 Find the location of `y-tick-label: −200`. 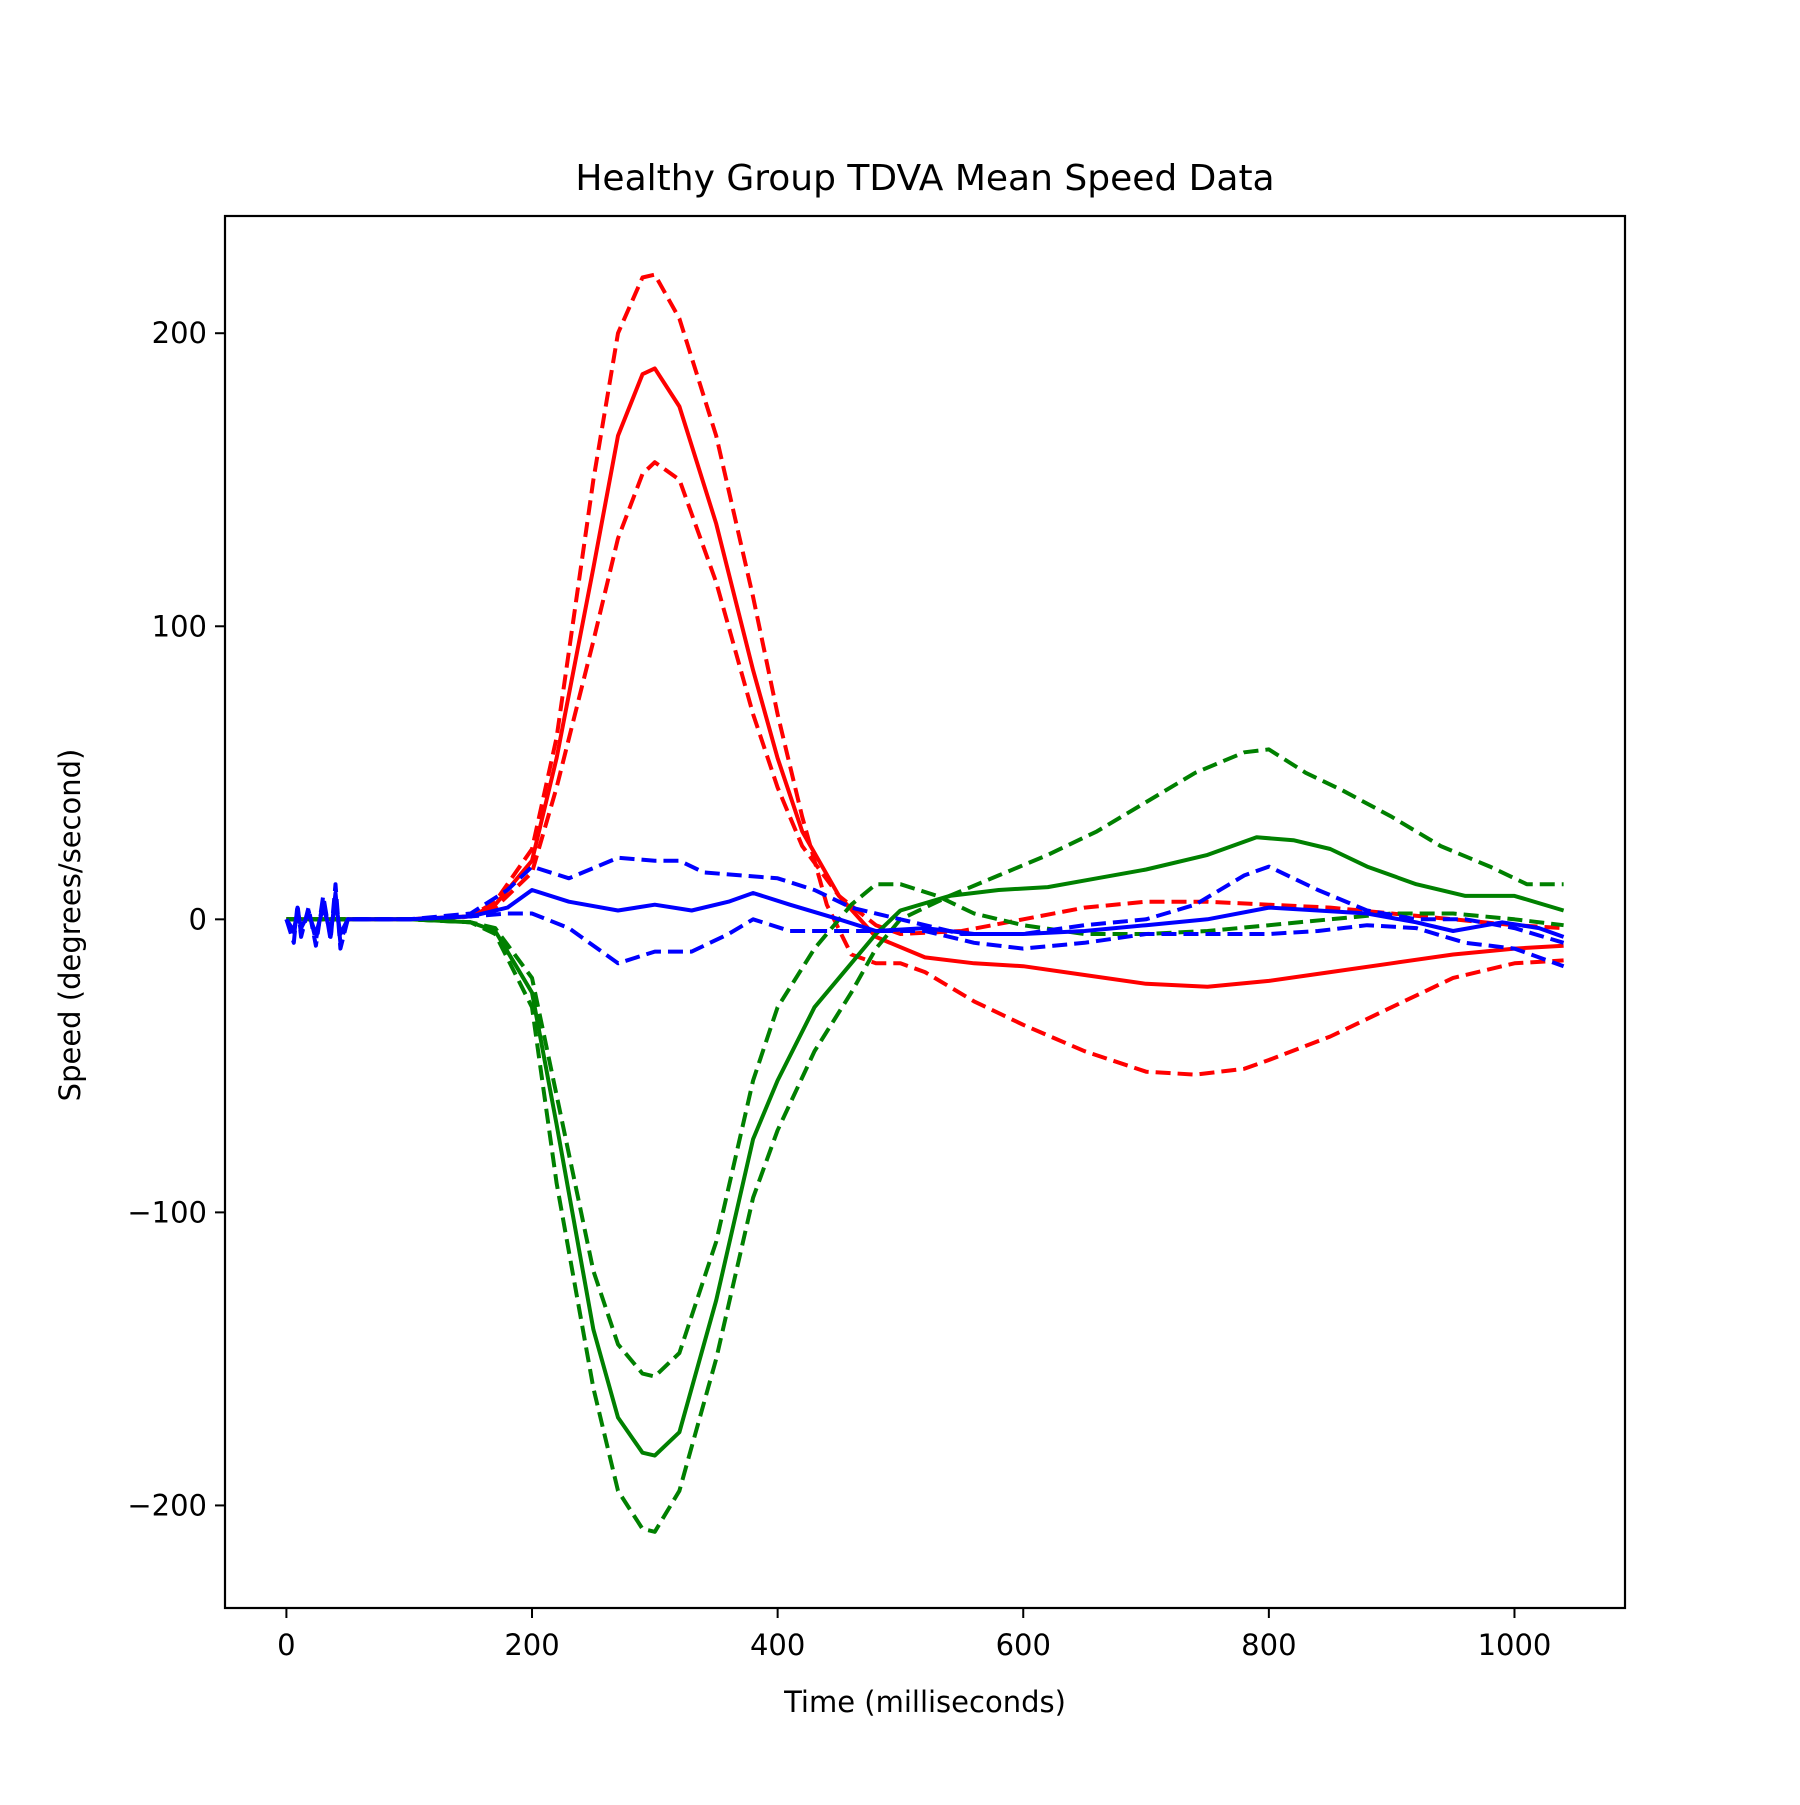

y-tick-label: −200 is located at coordinates (167, 1505).